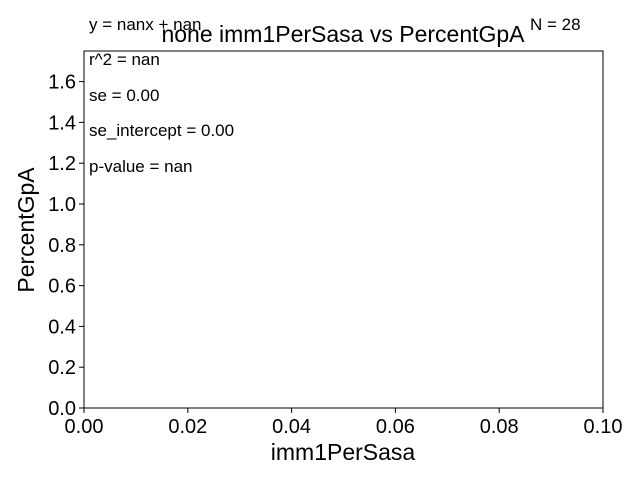 This screenshot has height=480, width=640. Describe the element at coordinates (343, 452) in the screenshot. I see `x-axis-label: imm1PerSasa` at that location.